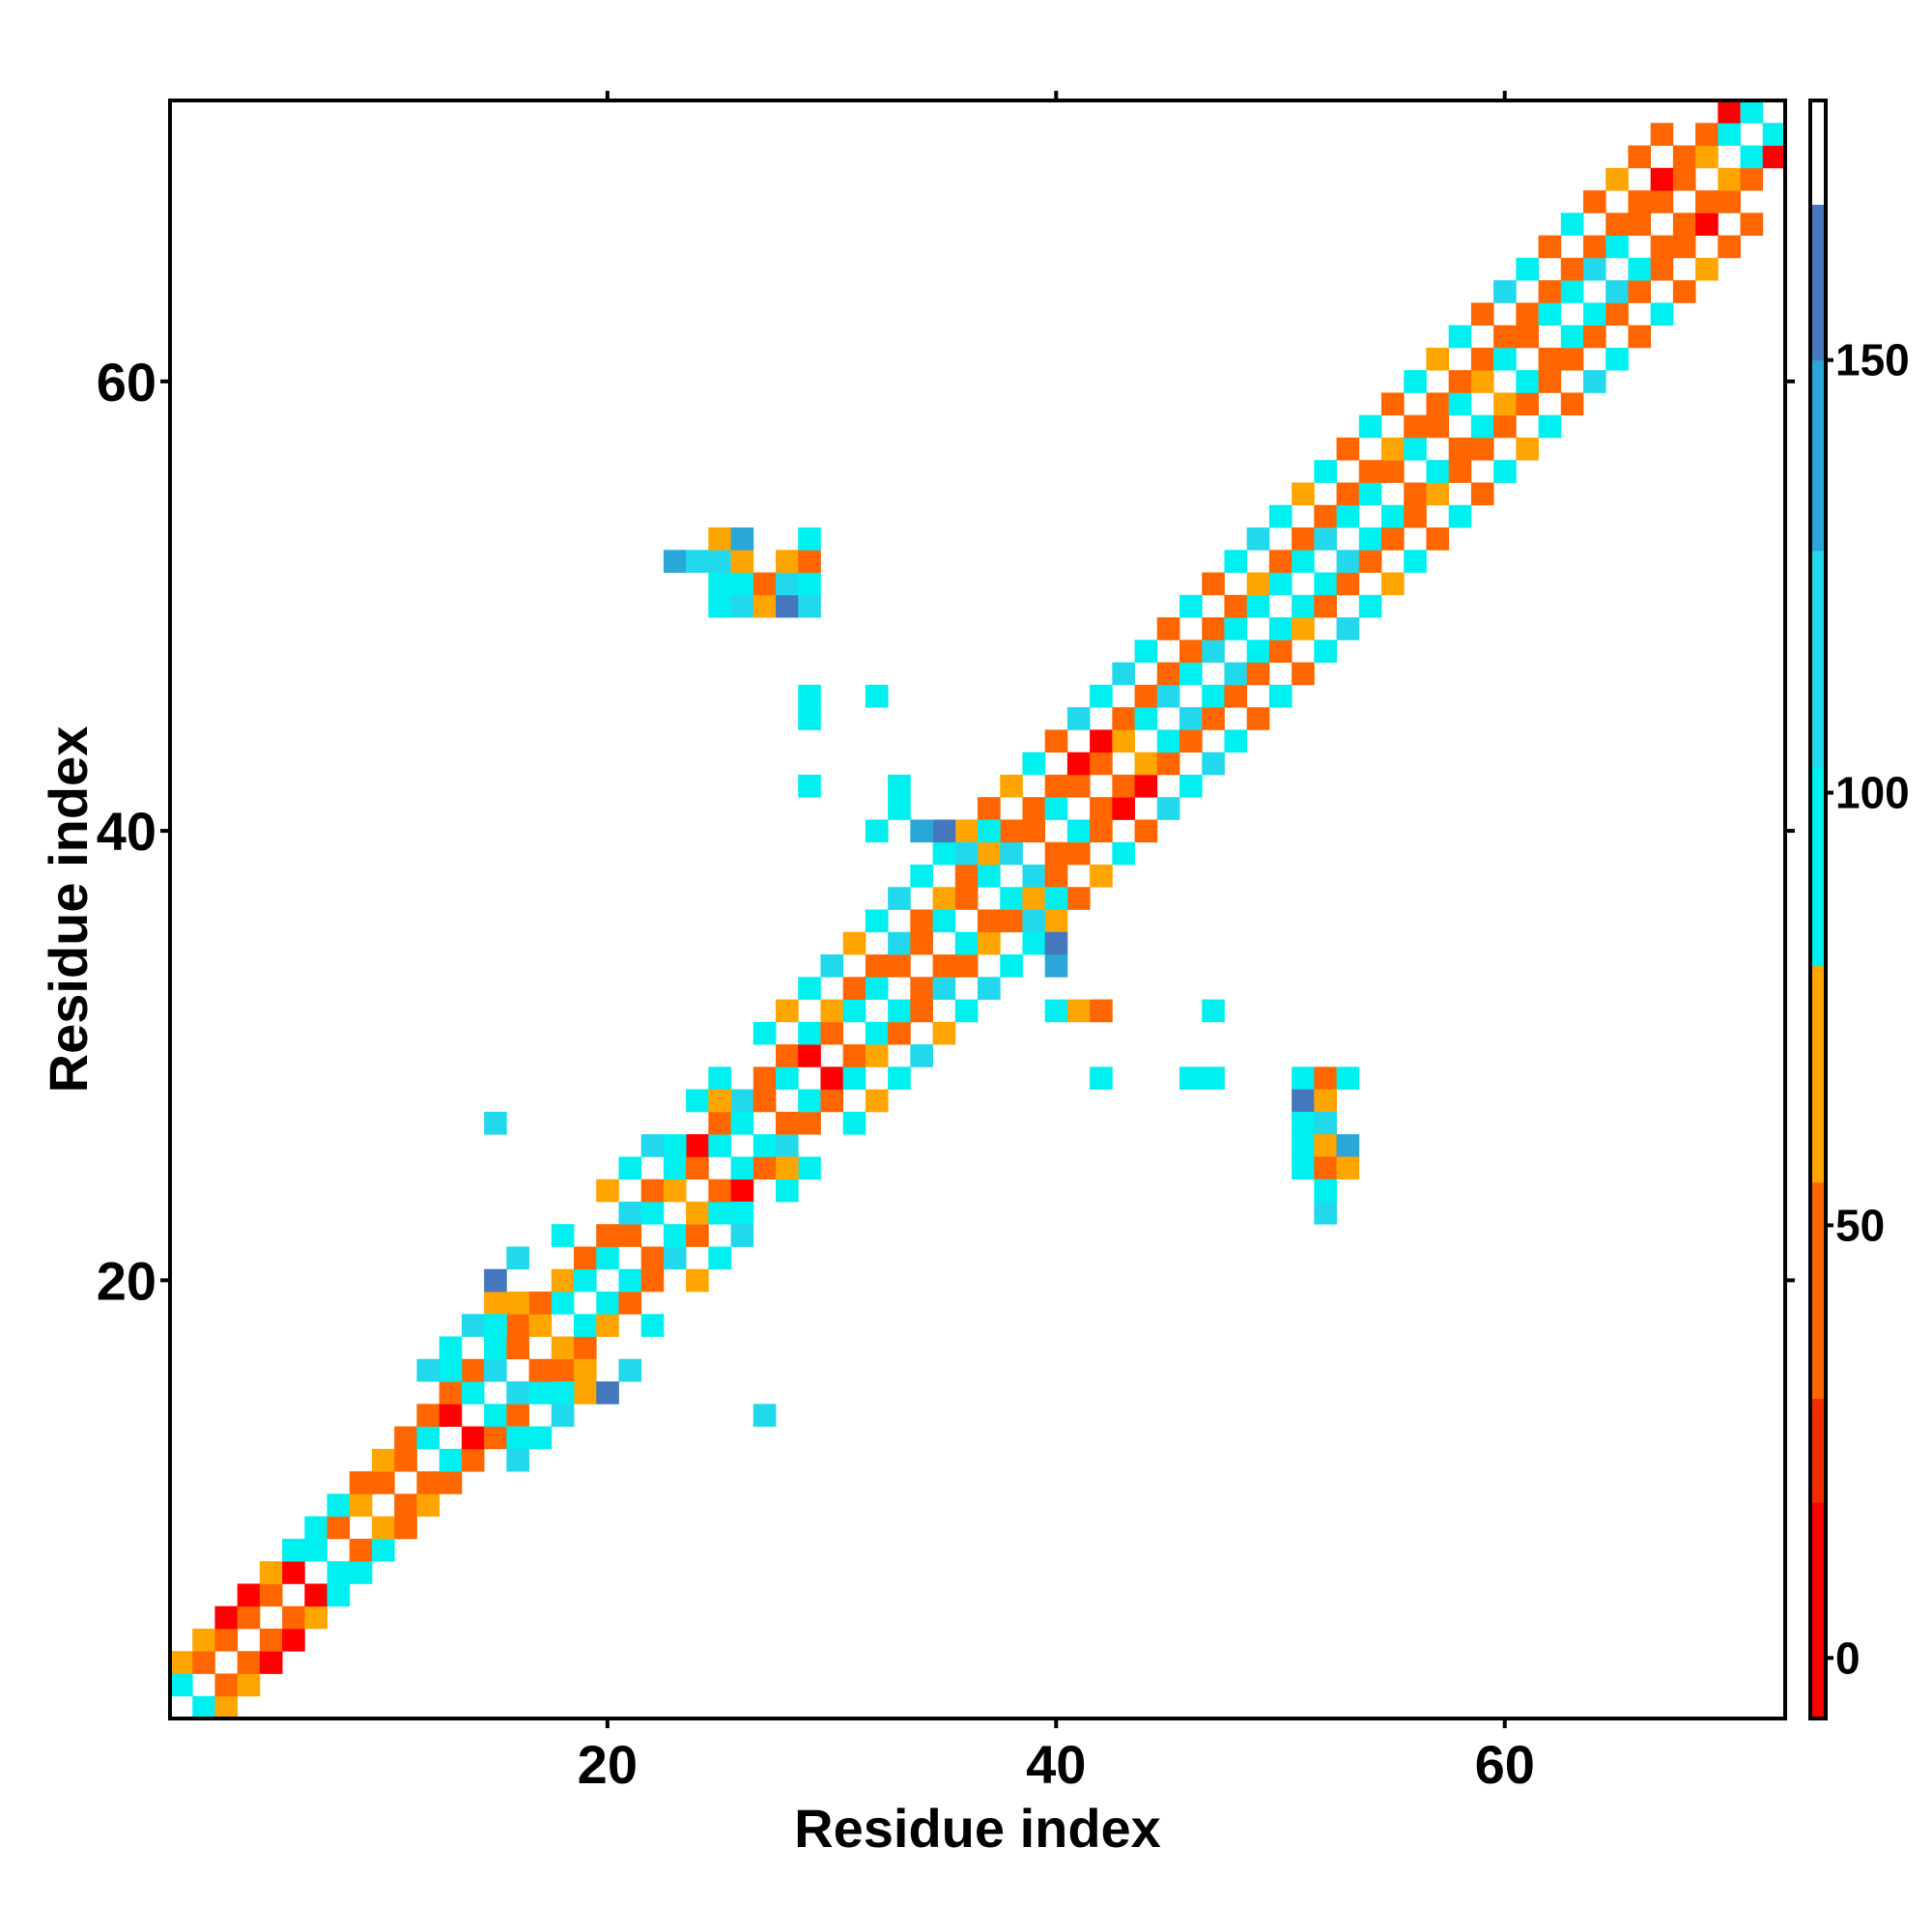 Image resolution: width=1932 pixels, height=1932 pixels. I want to click on y-tick-label: 60, so click(126, 382).